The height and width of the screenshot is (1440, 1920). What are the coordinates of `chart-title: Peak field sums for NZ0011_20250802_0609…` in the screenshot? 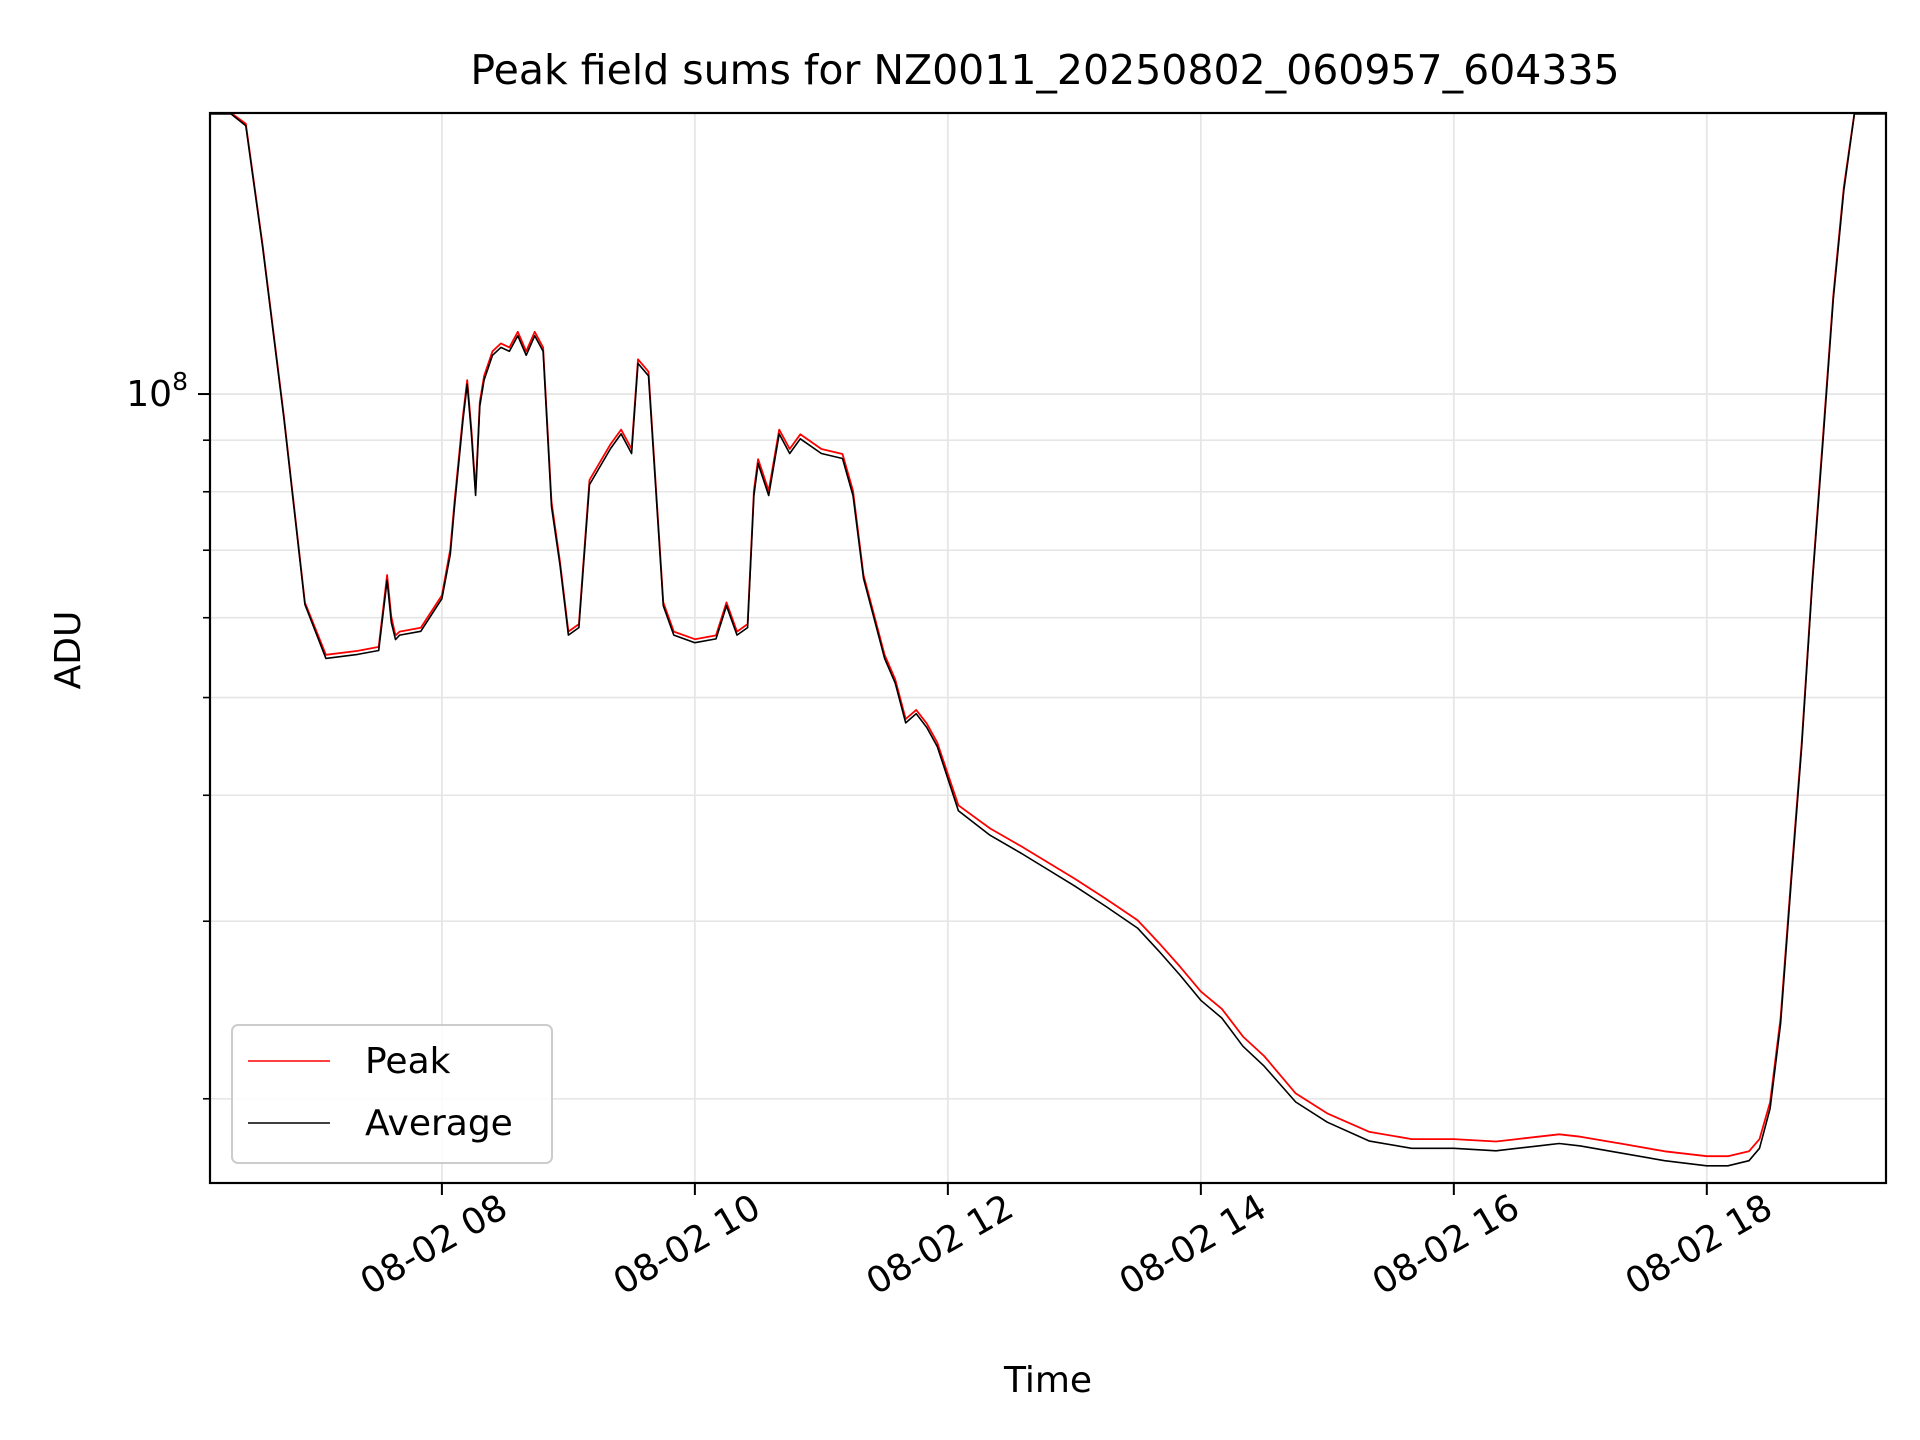 It's located at (1044, 70).